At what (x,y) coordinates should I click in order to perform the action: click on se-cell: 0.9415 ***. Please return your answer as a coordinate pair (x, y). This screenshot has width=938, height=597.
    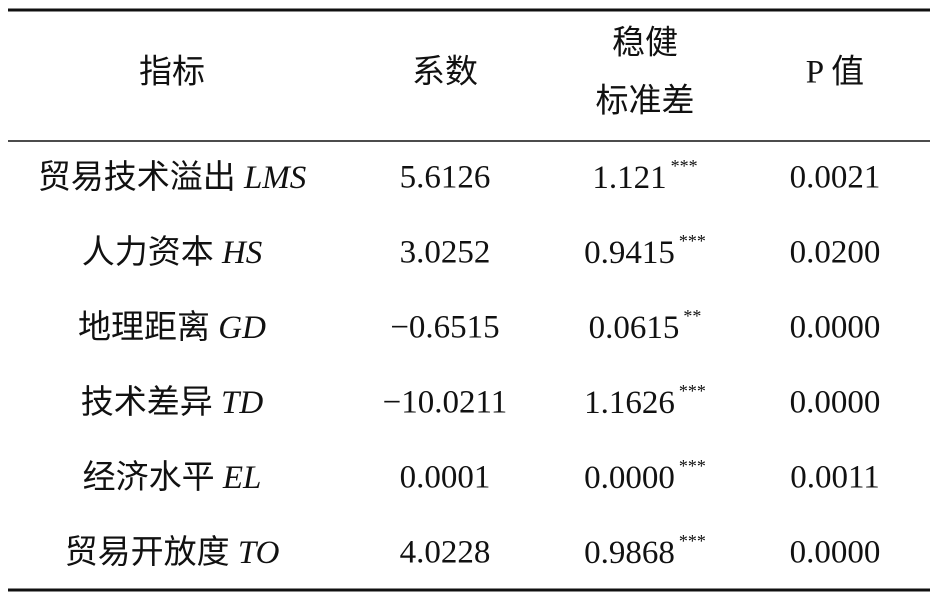
    Looking at the image, I should click on (645, 250).